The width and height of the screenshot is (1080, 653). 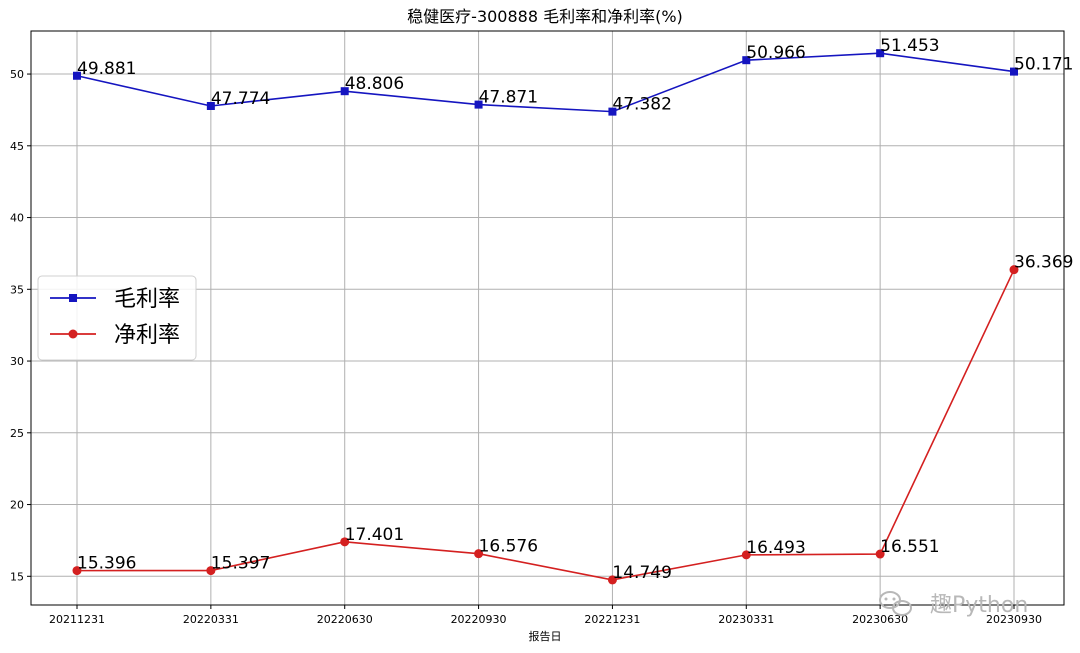 What do you see at coordinates (909, 547) in the screenshot?
I see `data-label: 16.551` at bounding box center [909, 547].